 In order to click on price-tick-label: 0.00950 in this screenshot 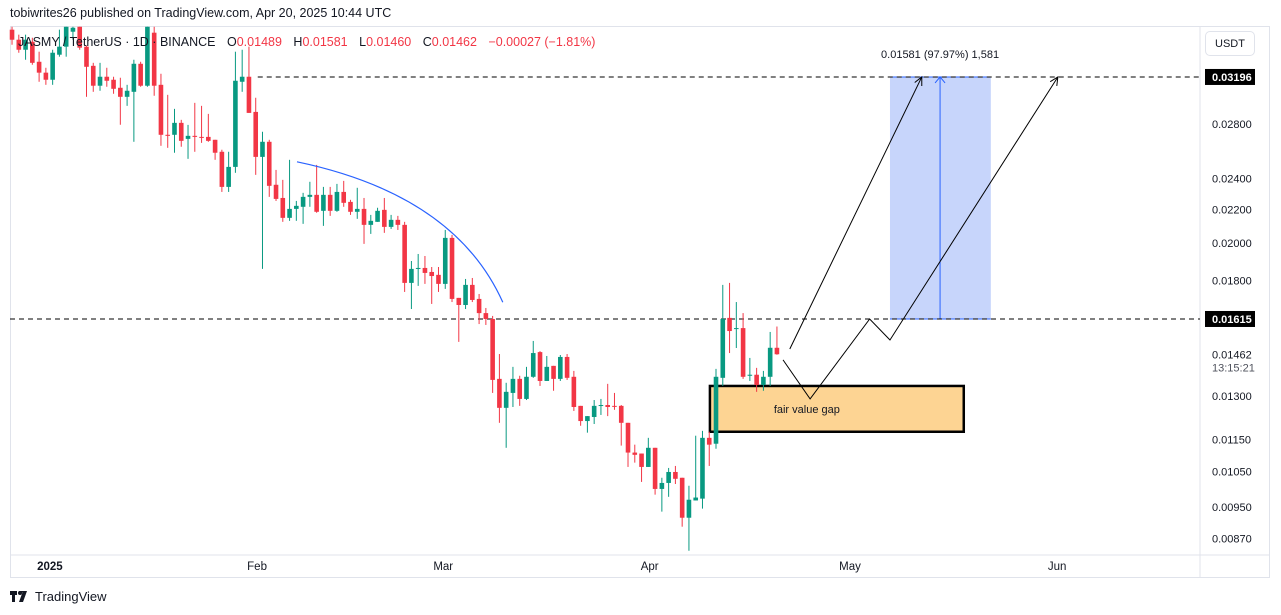, I will do `click(1232, 508)`.